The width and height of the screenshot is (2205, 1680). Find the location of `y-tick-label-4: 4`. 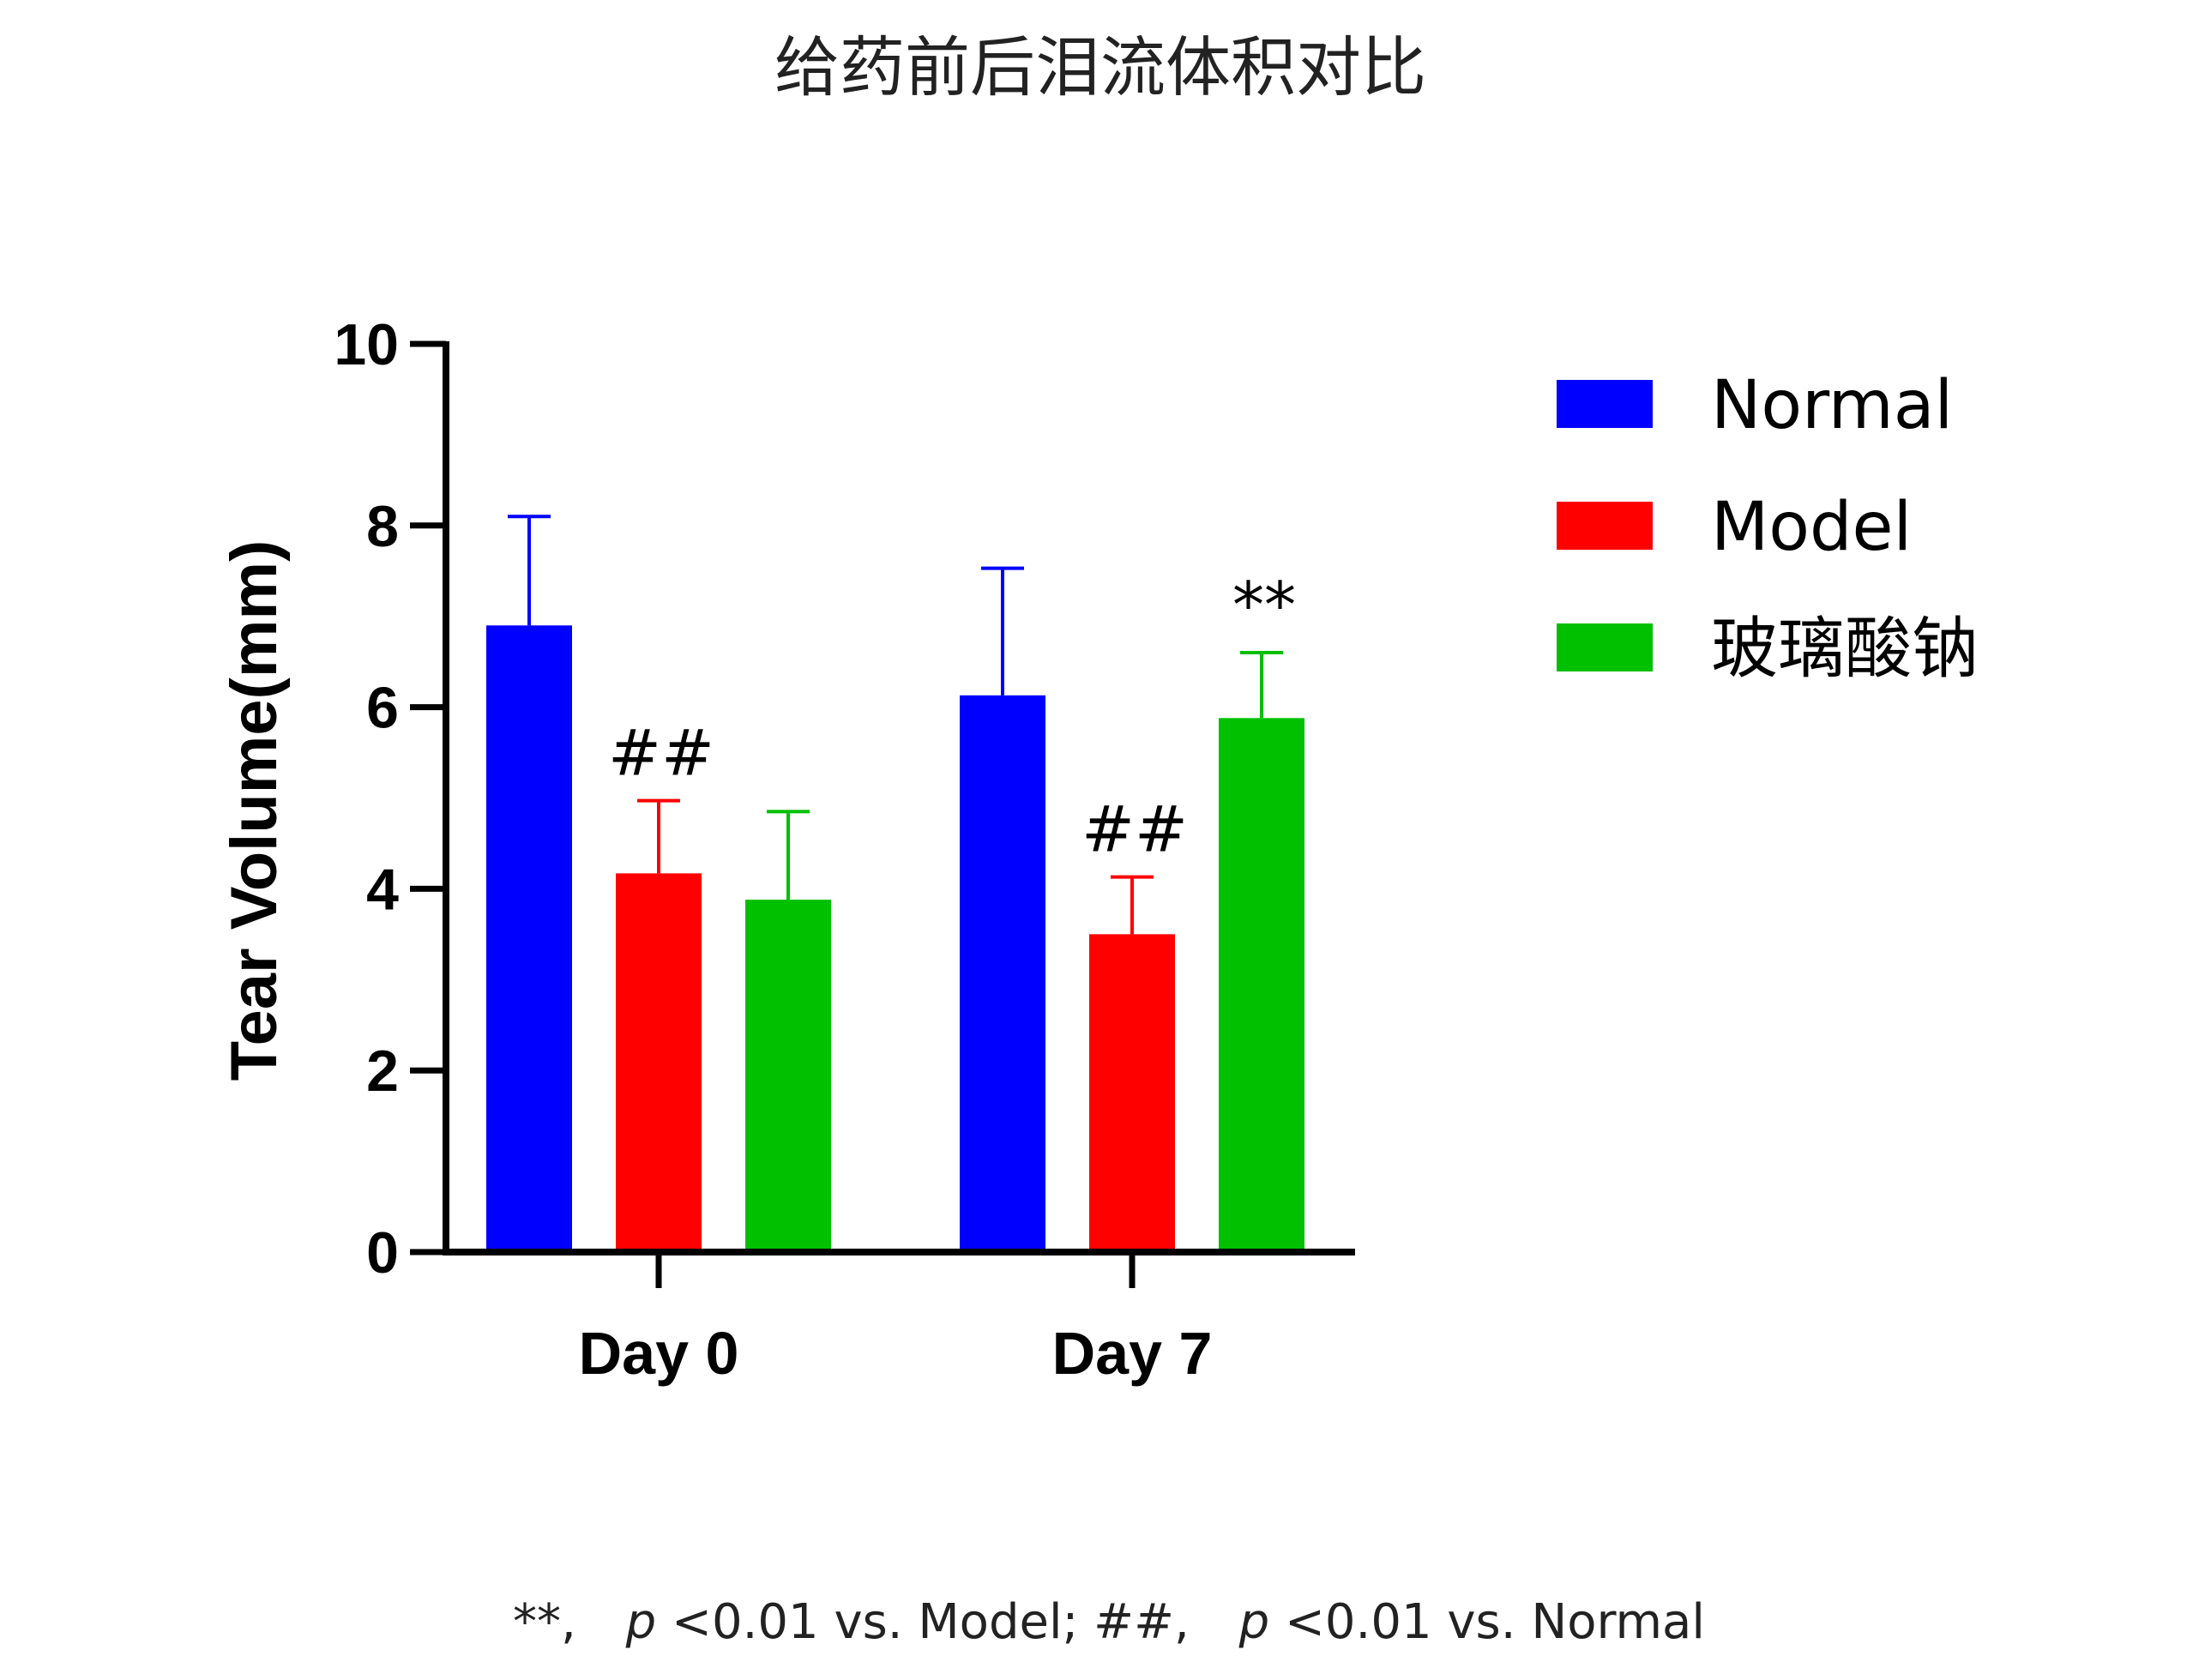

y-tick-label-4: 4 is located at coordinates (382, 889).